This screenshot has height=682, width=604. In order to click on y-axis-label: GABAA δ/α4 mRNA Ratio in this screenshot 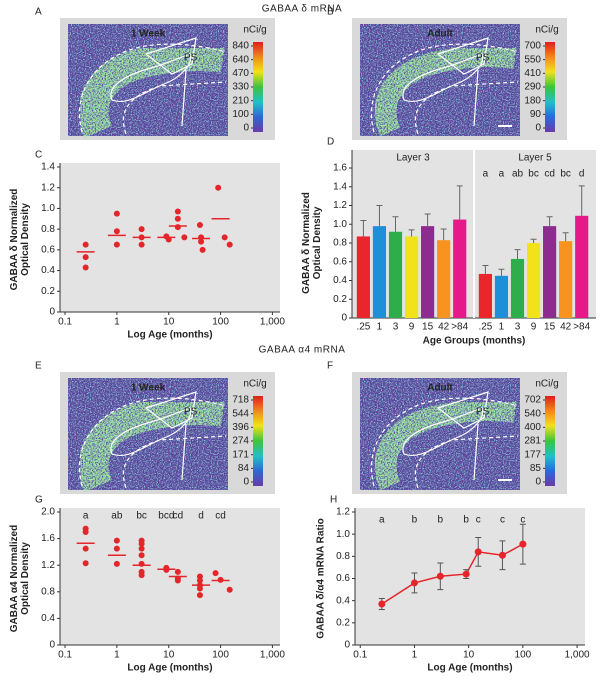, I will do `click(321, 578)`.